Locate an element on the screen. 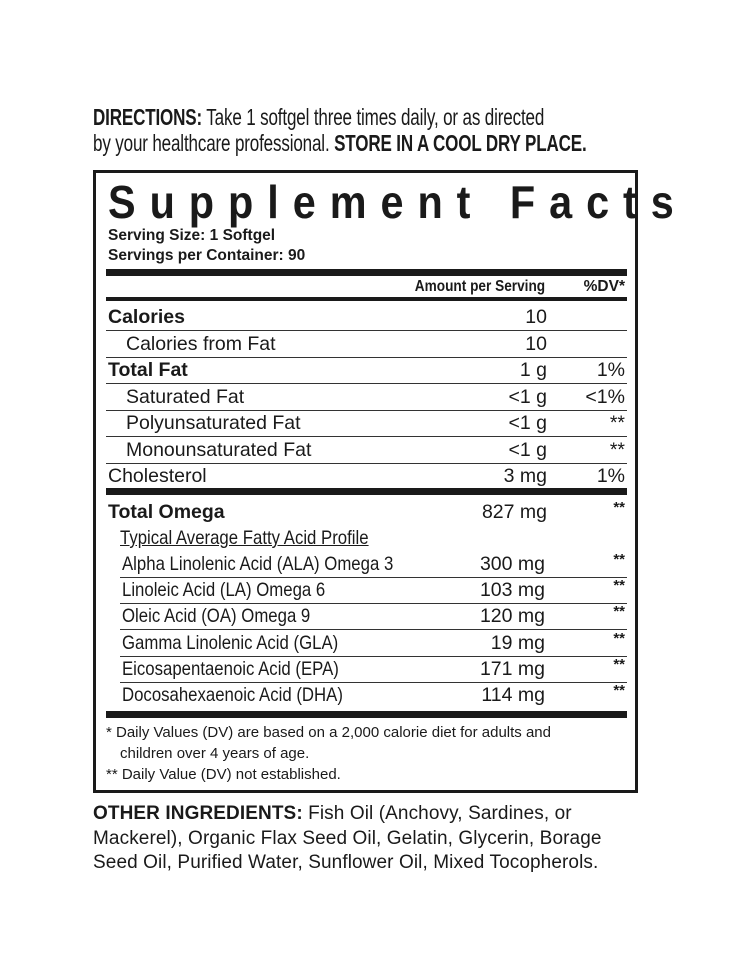 This screenshot has width=735, height=980. nutrient-row: Total Fat 1 g 1% is located at coordinates (366, 370).